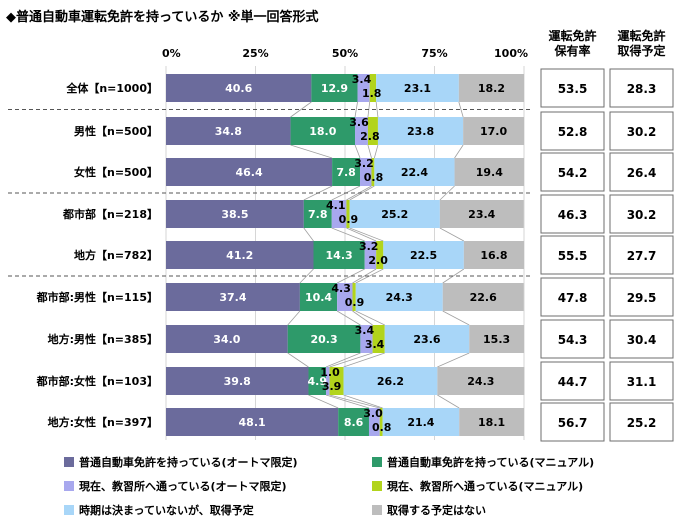  I want to click on legend-item: 普通自動車免許を持っている(オートマ限定), so click(181, 462).